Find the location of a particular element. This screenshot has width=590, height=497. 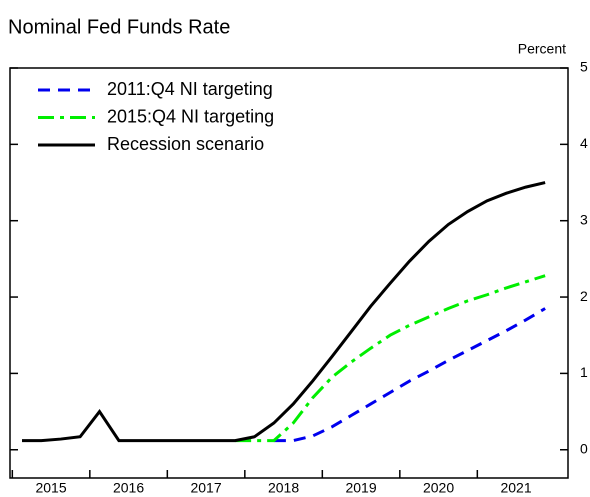

x-tick-label: 2015 is located at coordinates (50, 488).